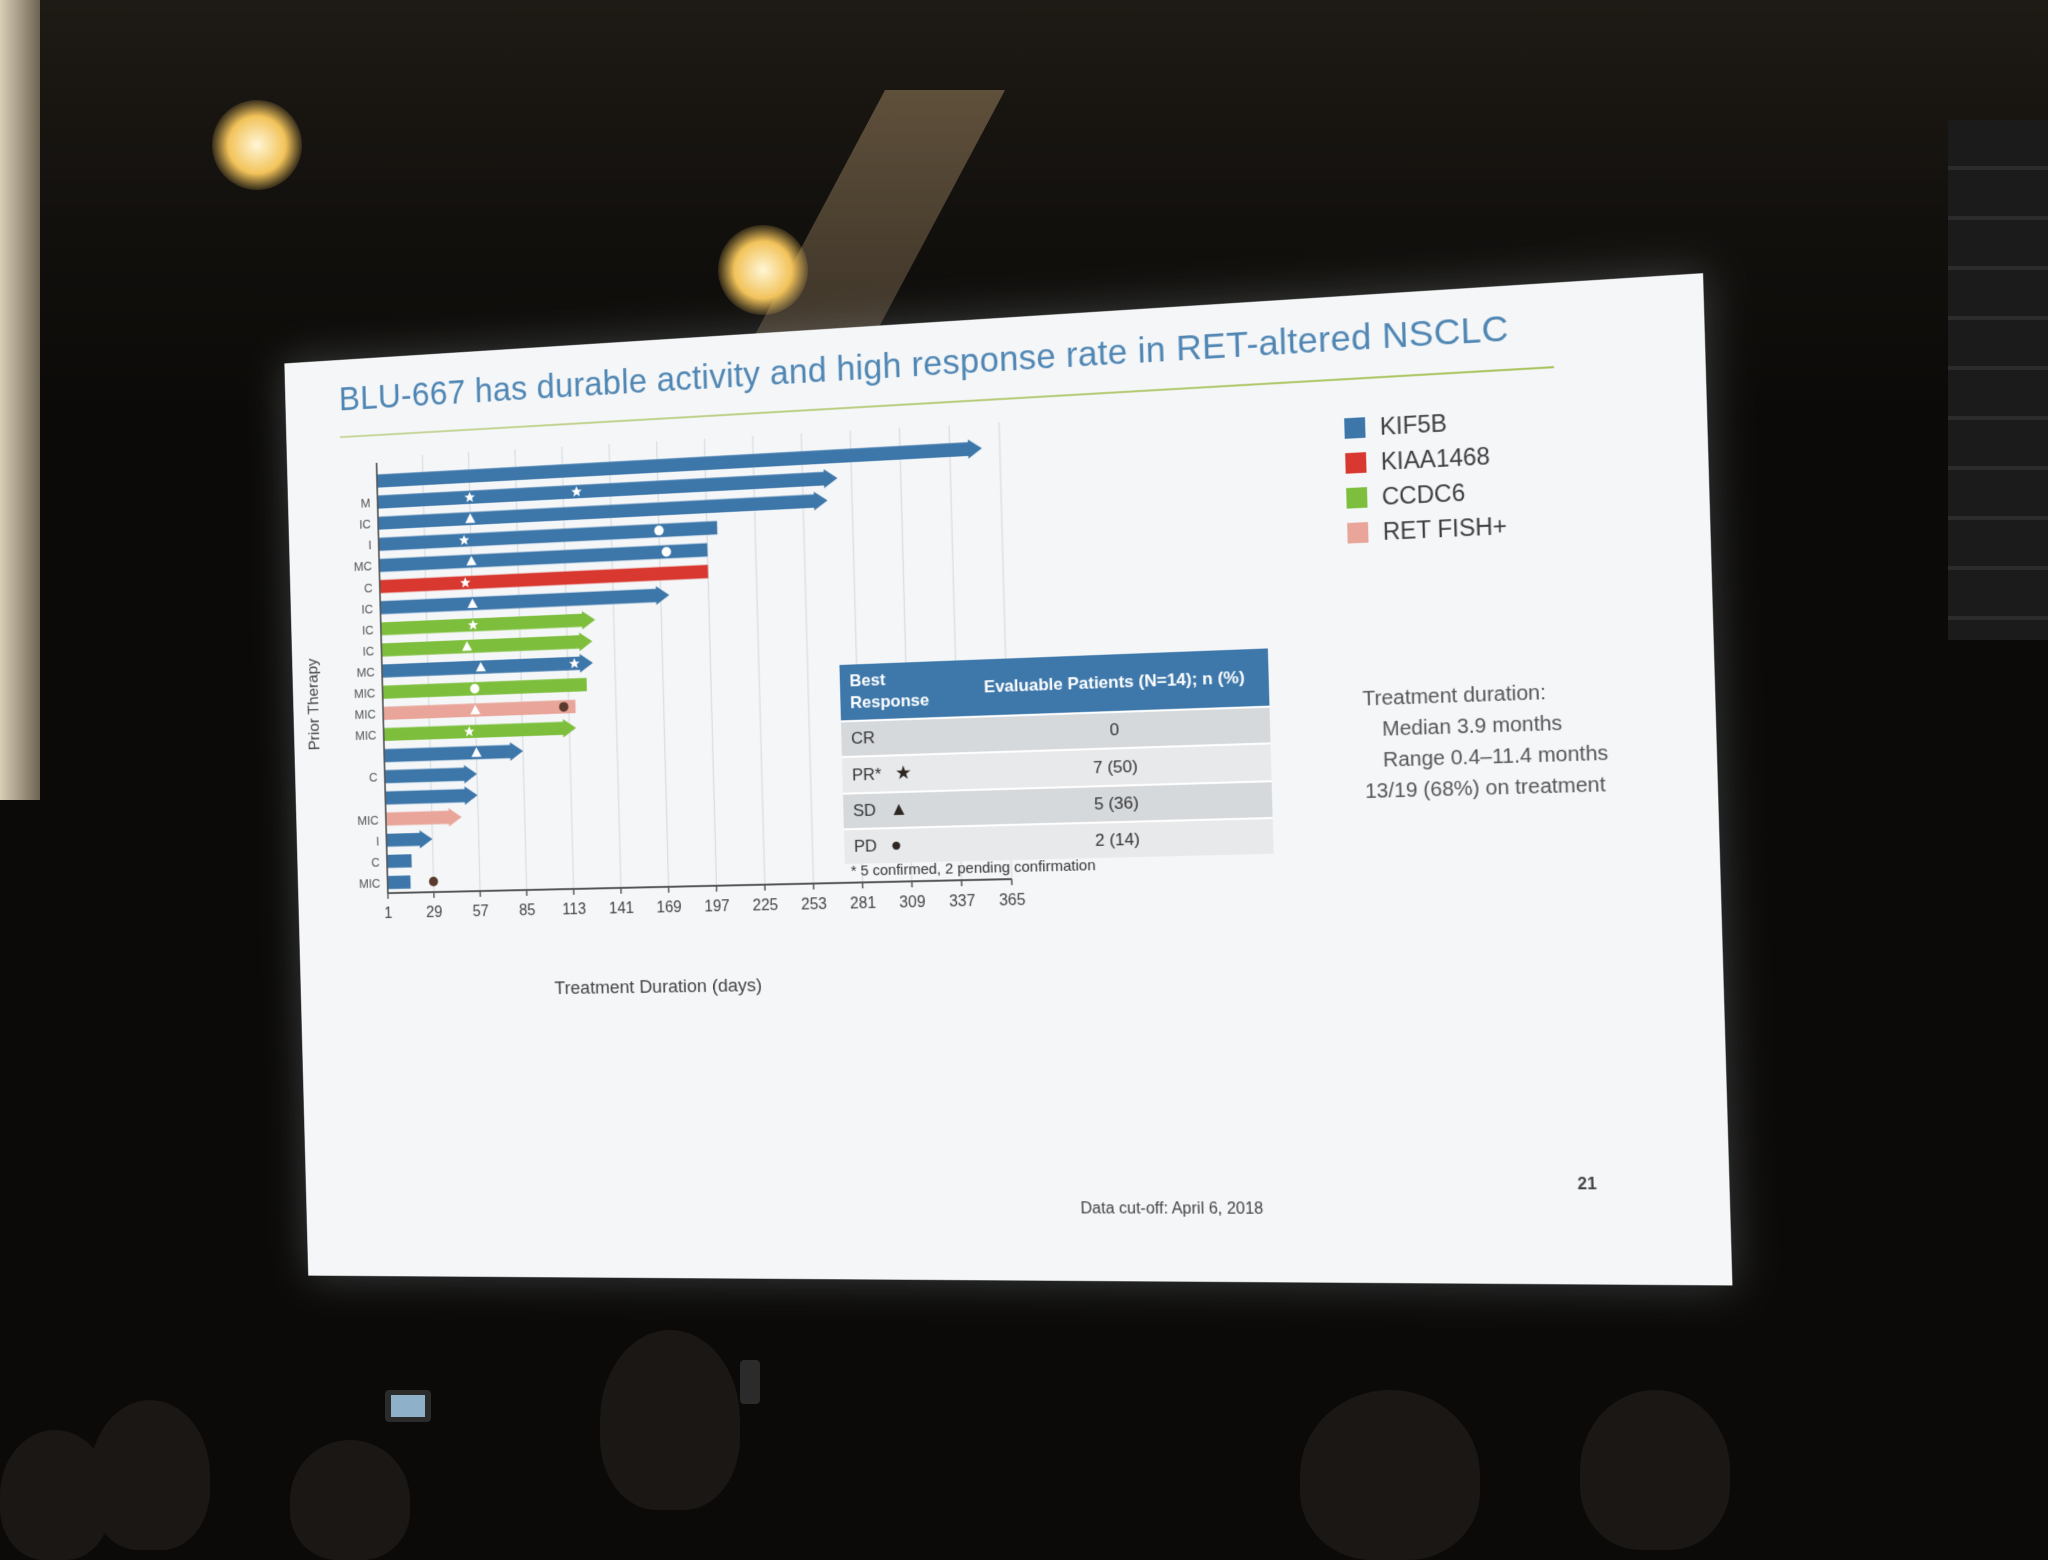  I want to click on x-tick-label: 365, so click(1012, 900).